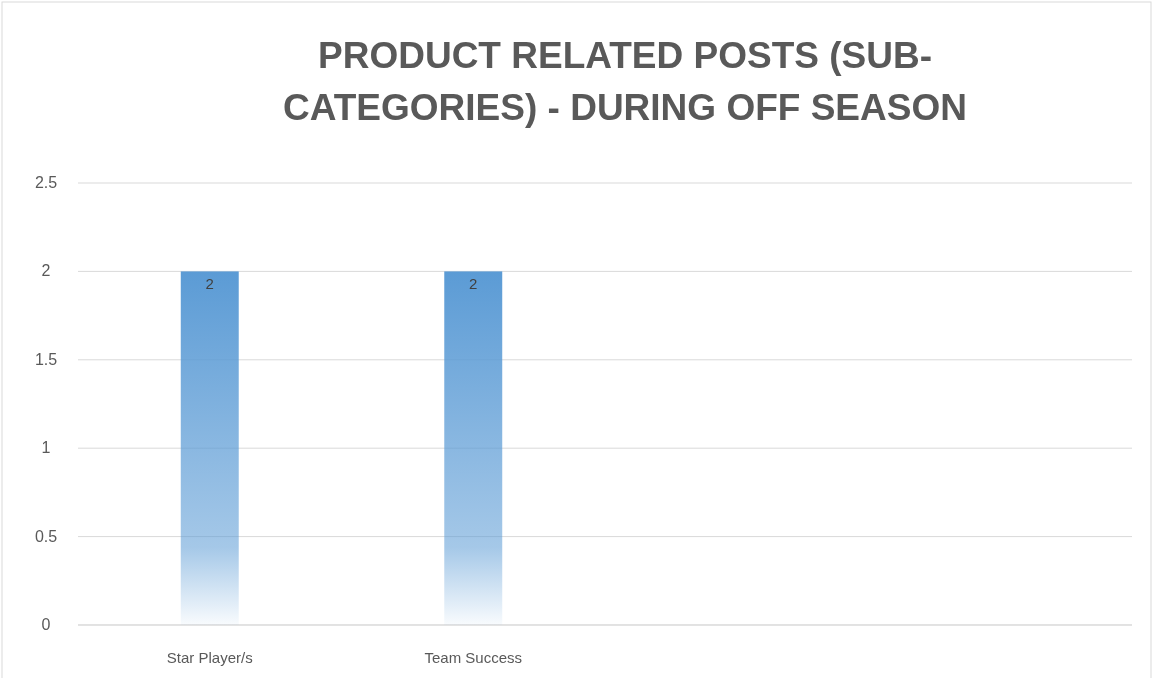 The height and width of the screenshot is (678, 1153). I want to click on chart-title: PRODUCT RELATED POSTS (SUB-CATEGORIES) - DURING OFF SEASON, so click(625, 81).